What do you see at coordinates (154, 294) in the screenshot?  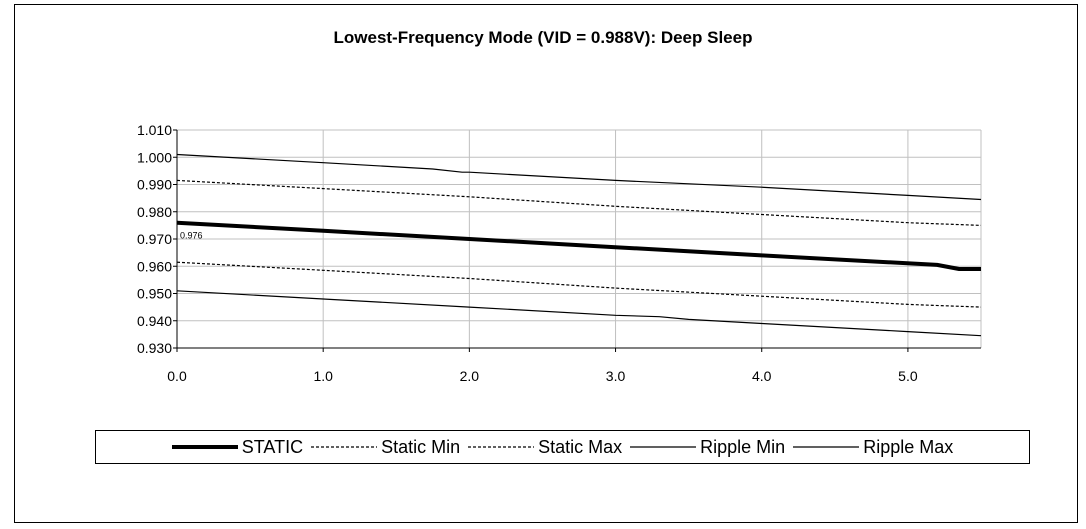 I see `y-tick-label: 0.950` at bounding box center [154, 294].